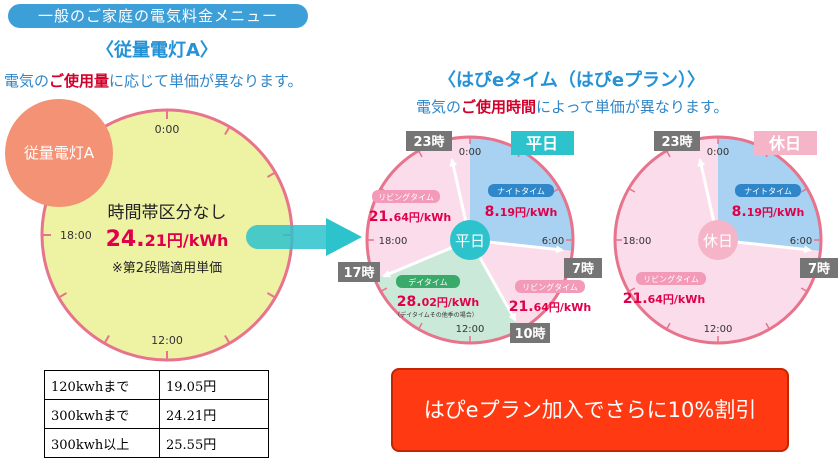 The height and width of the screenshot is (464, 840). What do you see at coordinates (158, 16) in the screenshot?
I see `menu-title-pill: 一般のご家庭の電気料金メニュー` at bounding box center [158, 16].